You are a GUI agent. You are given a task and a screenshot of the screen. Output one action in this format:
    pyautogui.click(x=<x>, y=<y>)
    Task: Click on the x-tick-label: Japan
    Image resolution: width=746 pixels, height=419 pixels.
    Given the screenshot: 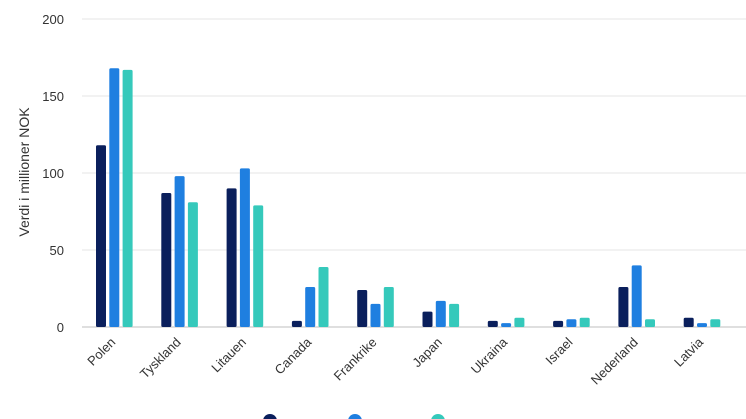 What is the action you would take?
    pyautogui.click(x=427, y=353)
    